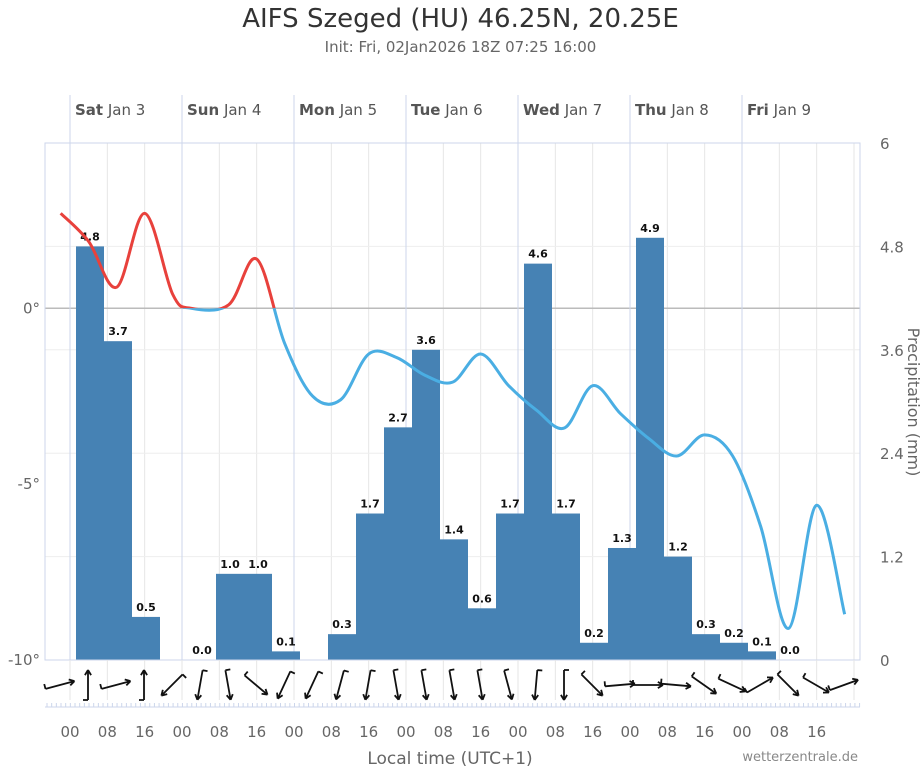 The height and width of the screenshot is (768, 921). Describe the element at coordinates (203, 110) in the screenshot. I see `day-of-week: Sun` at that location.